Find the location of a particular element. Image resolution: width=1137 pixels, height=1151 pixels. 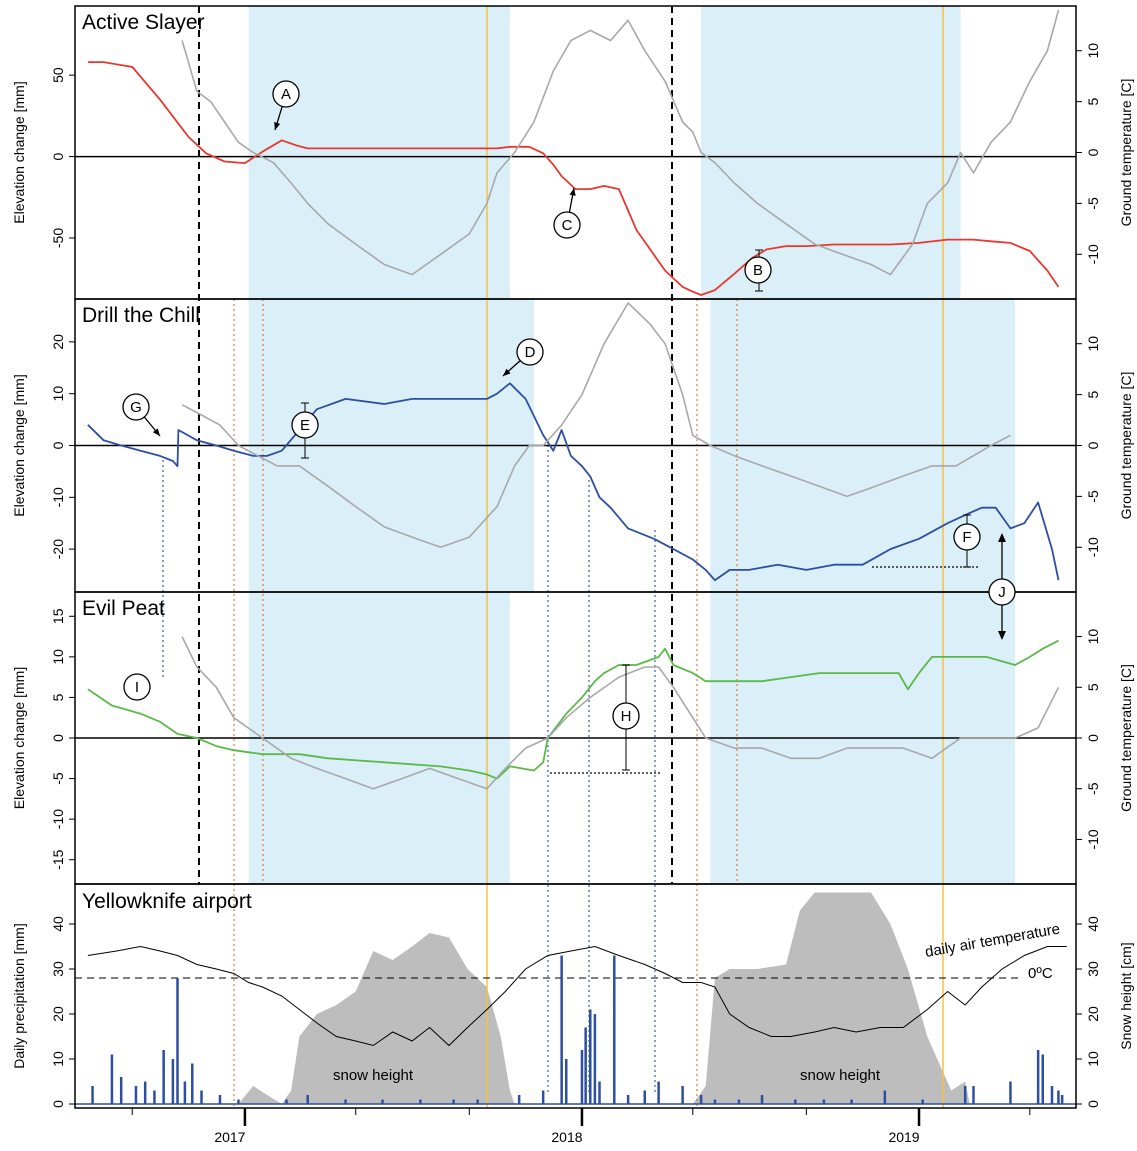

zero-degree-label: 0ºC is located at coordinates (1040, 973).